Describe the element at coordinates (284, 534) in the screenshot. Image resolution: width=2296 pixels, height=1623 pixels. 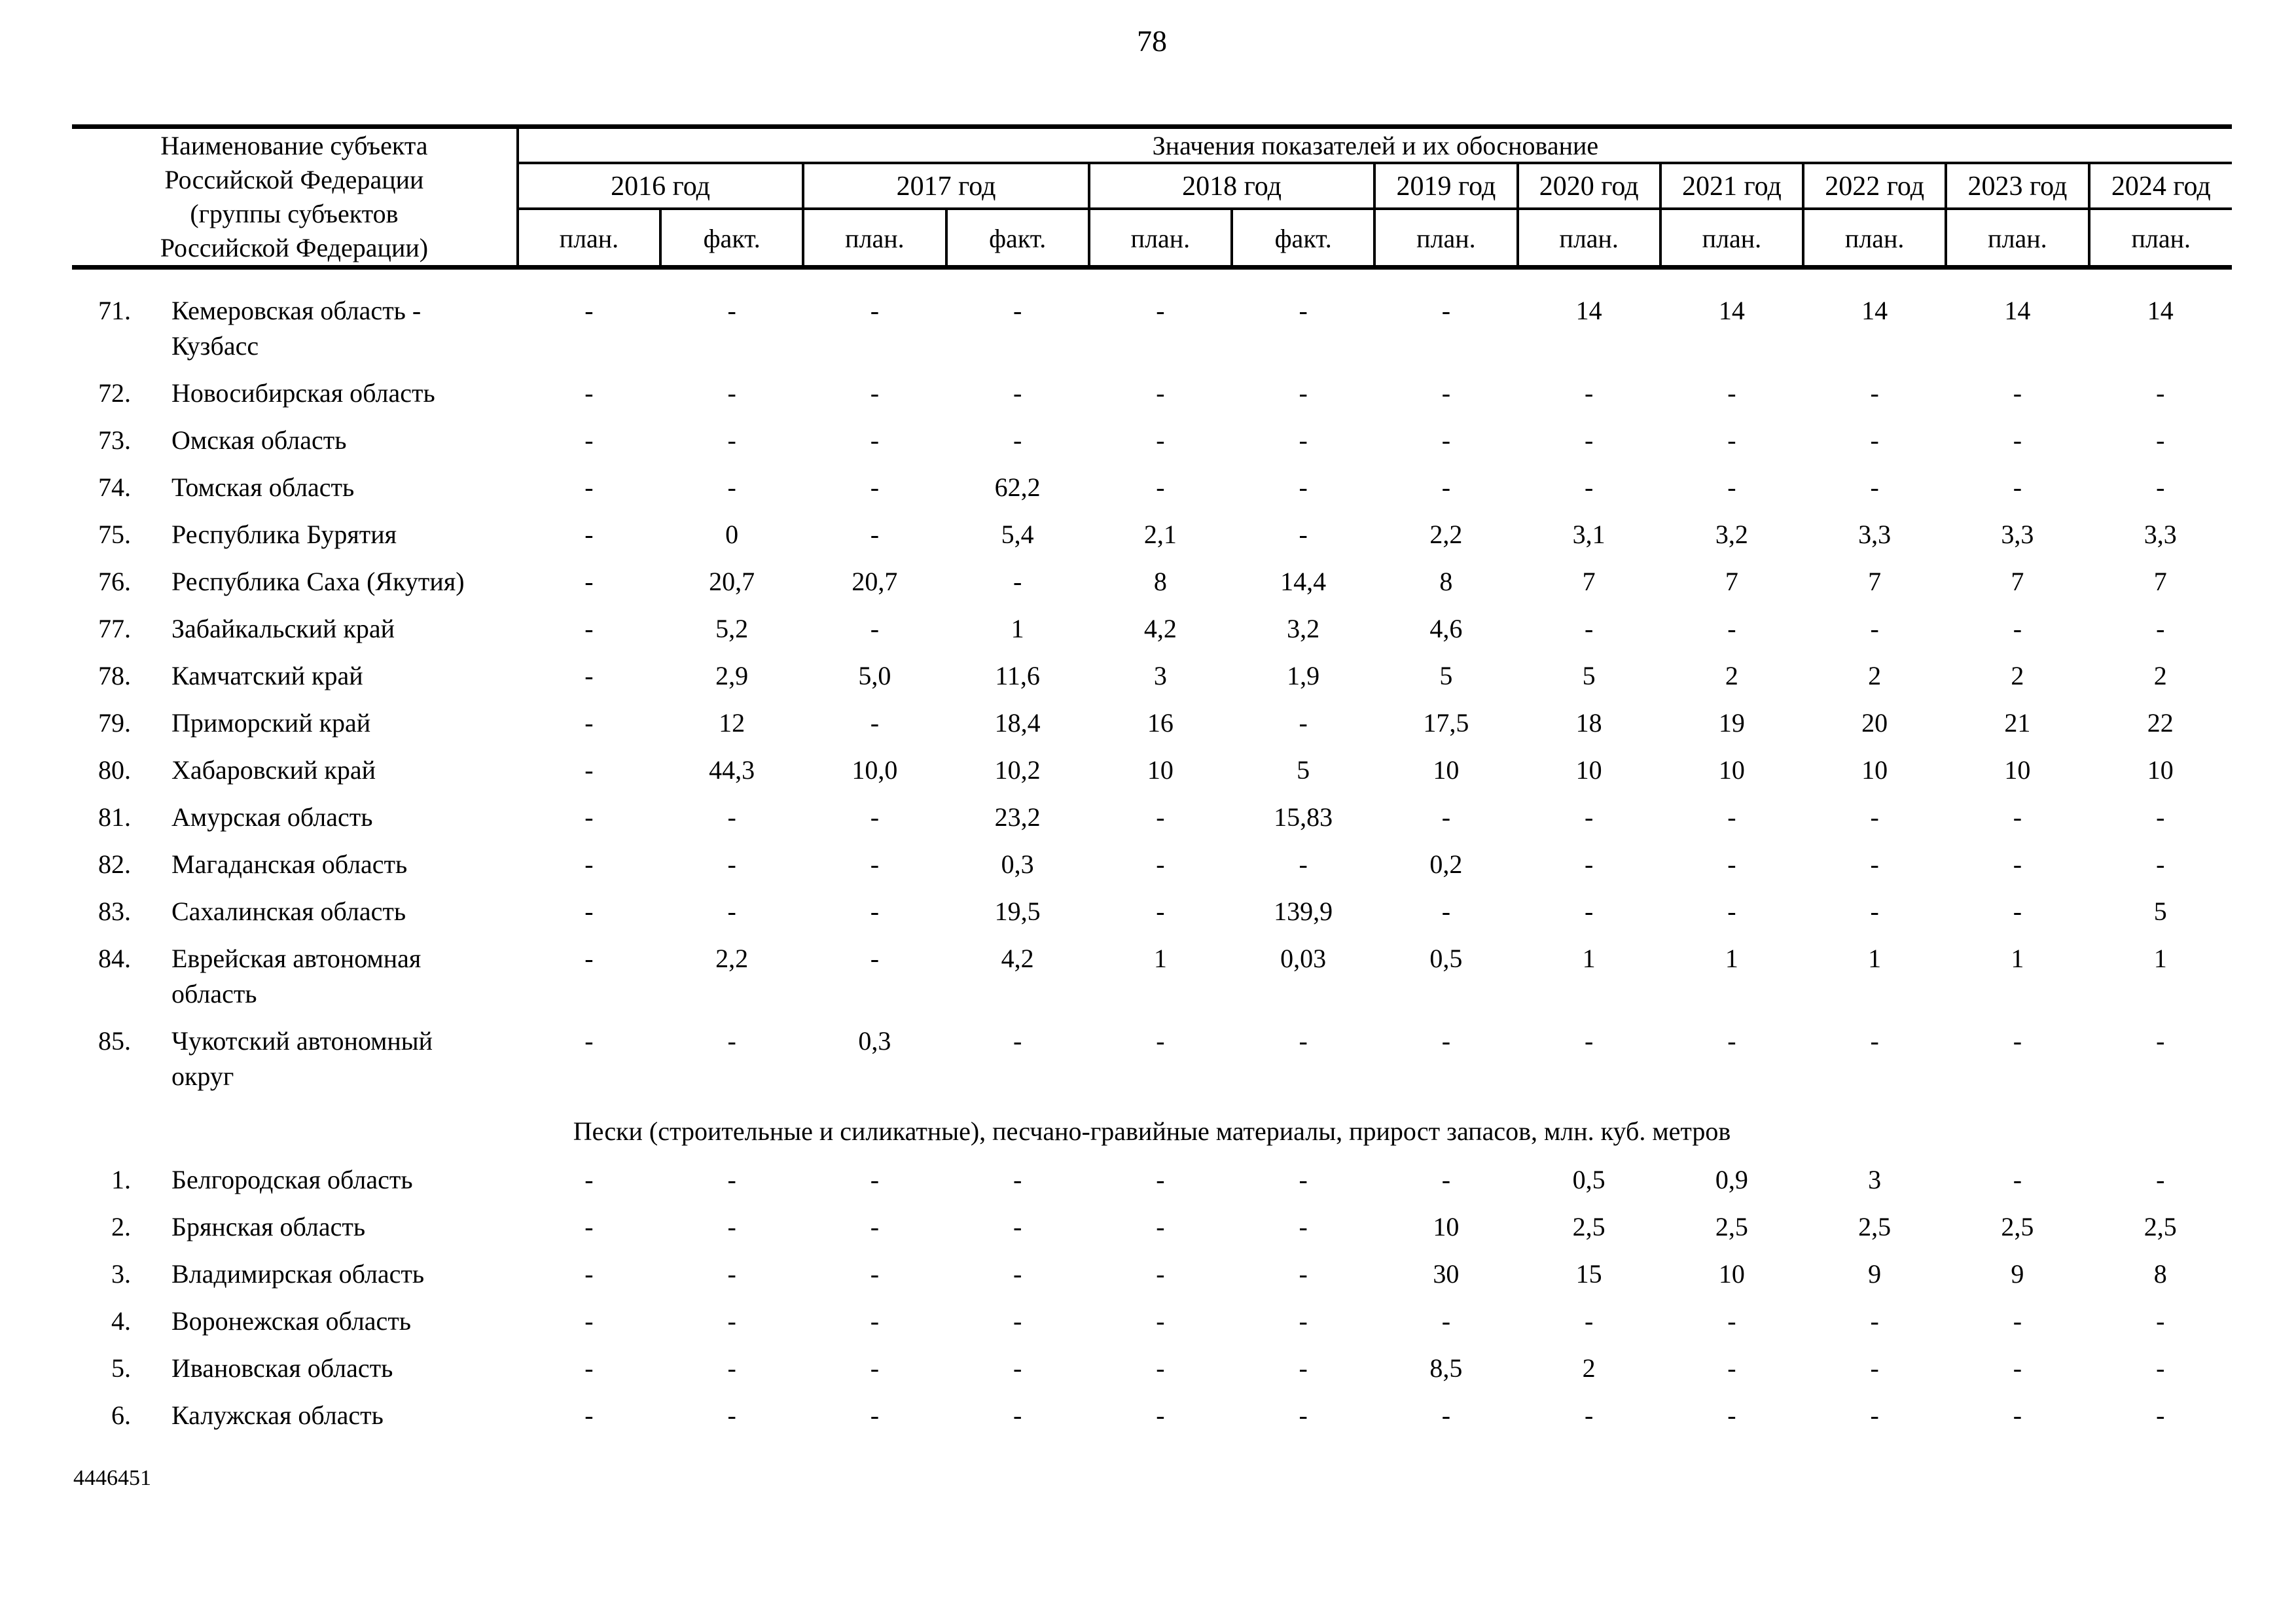
I see `region-name: Республика Бурятия` at that location.